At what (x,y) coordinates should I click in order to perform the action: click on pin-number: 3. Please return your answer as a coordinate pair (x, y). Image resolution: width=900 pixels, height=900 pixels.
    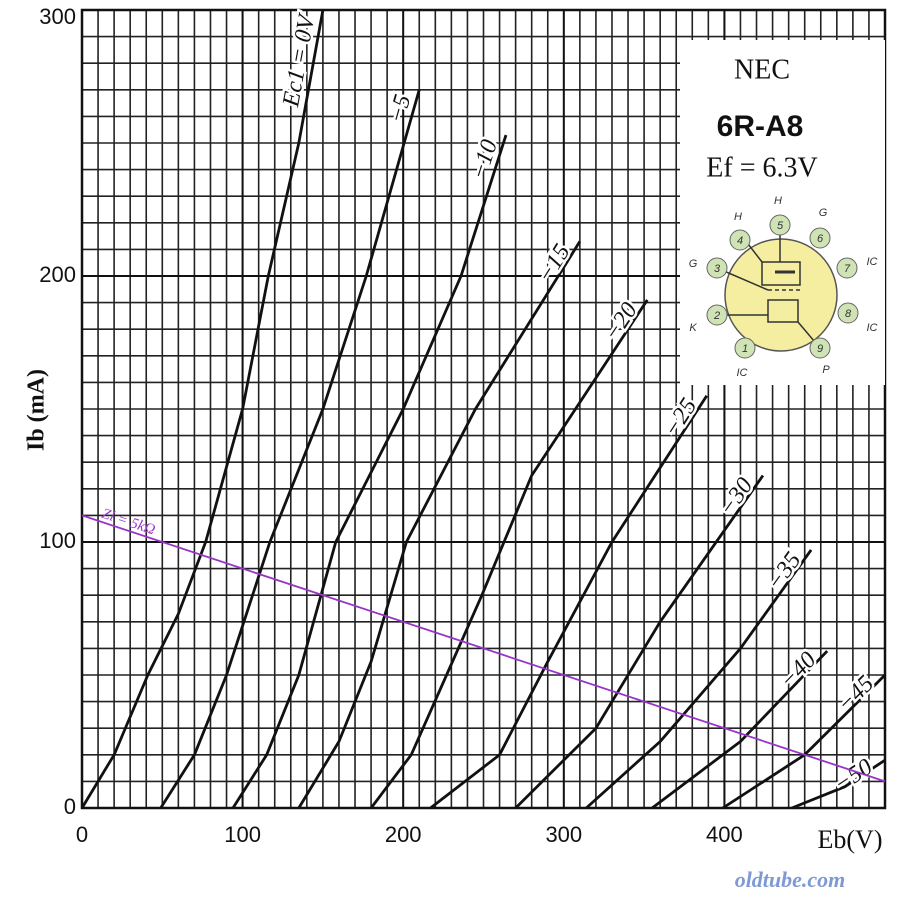
    Looking at the image, I should click on (717, 269).